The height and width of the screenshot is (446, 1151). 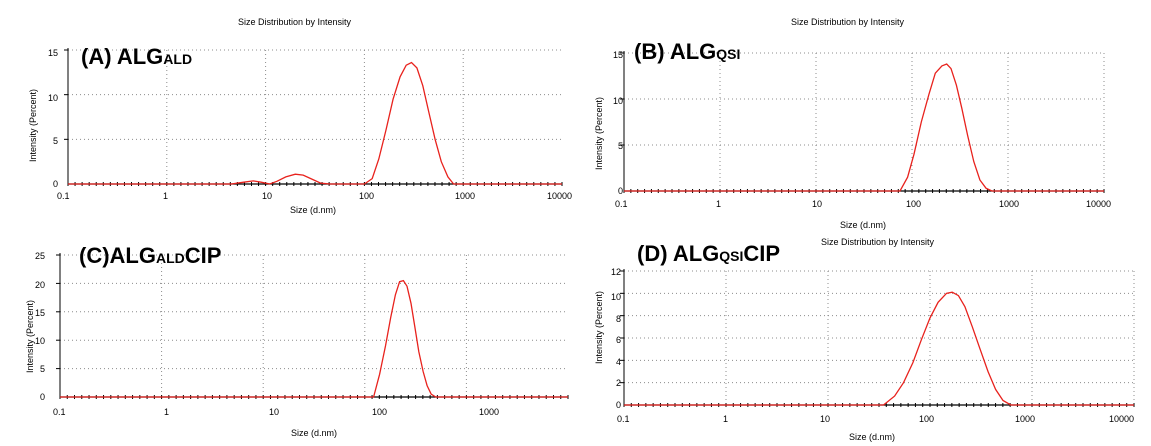 What do you see at coordinates (617, 101) in the screenshot?
I see `chart-b-ytick: 10` at bounding box center [617, 101].